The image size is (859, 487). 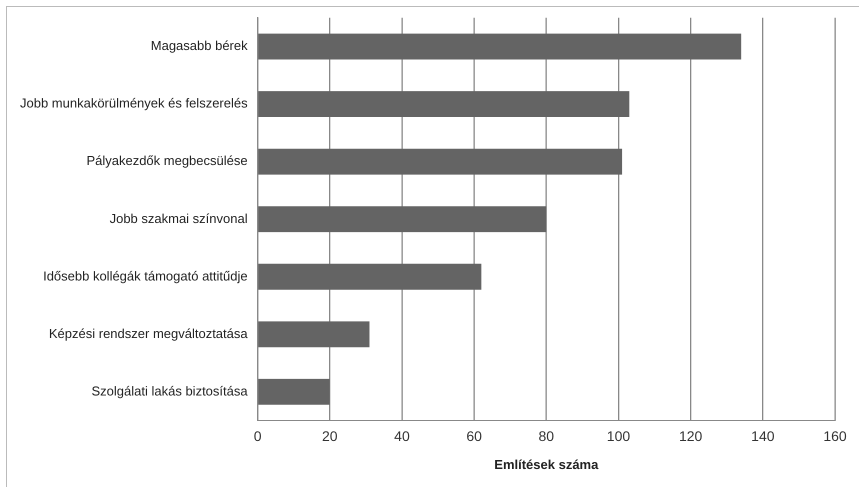 What do you see at coordinates (258, 436) in the screenshot?
I see `x-tick-label: 0` at bounding box center [258, 436].